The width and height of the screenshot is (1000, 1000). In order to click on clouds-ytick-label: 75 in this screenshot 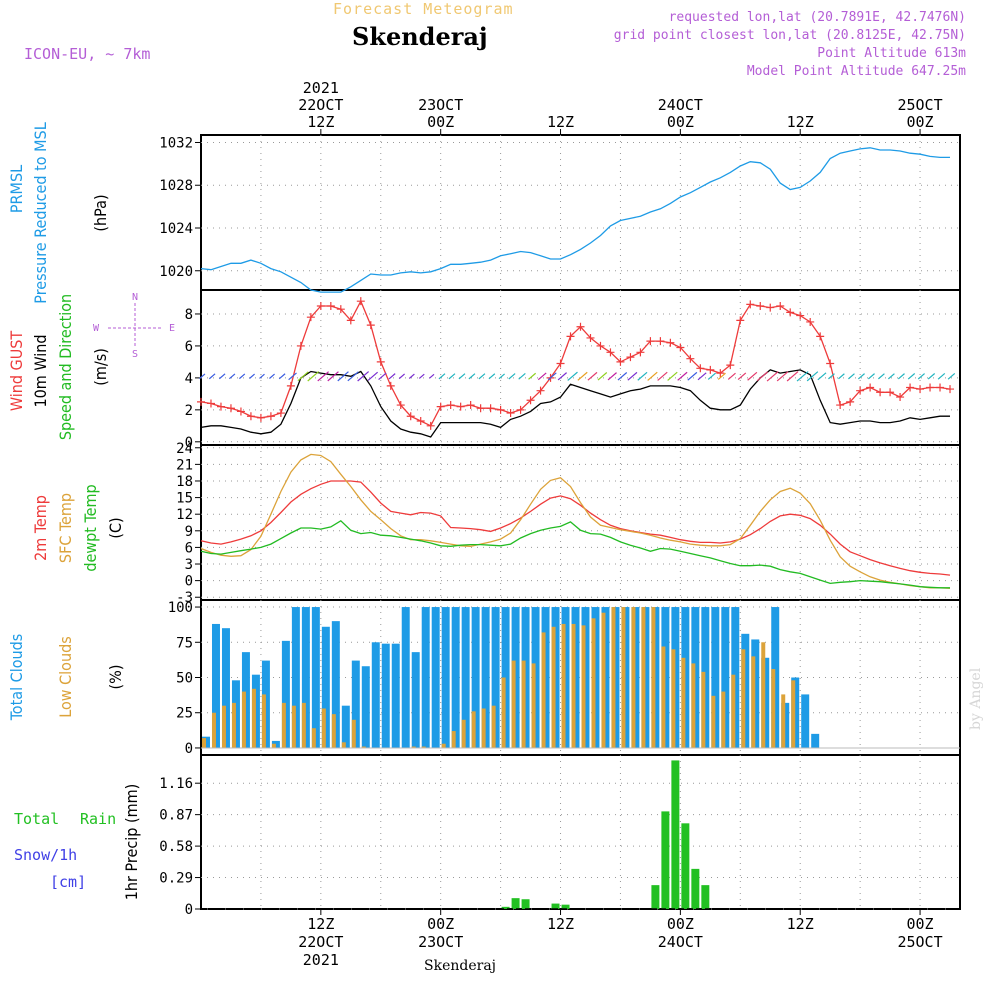, I will do `click(184, 643)`.